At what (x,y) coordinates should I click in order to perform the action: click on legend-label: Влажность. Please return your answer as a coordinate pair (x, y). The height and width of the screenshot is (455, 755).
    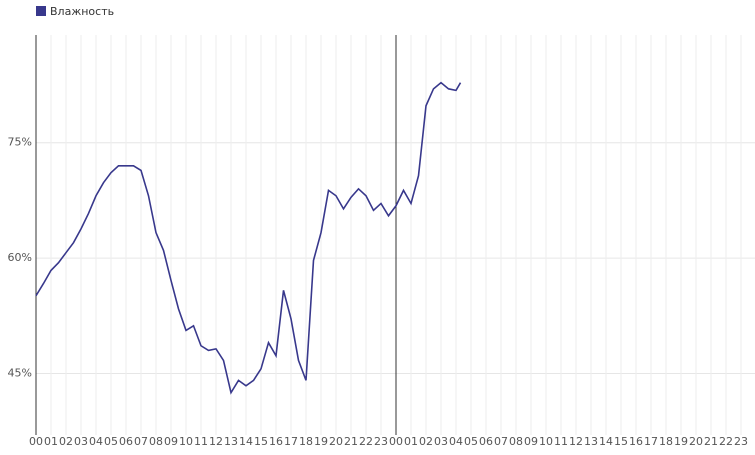
    Looking at the image, I should click on (82, 11).